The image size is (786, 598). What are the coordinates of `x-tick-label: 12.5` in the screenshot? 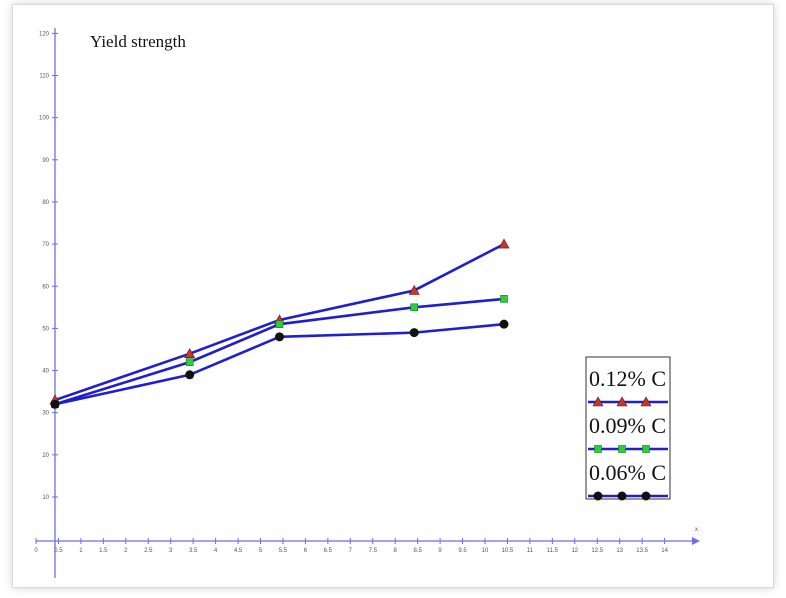 It's located at (597, 551).